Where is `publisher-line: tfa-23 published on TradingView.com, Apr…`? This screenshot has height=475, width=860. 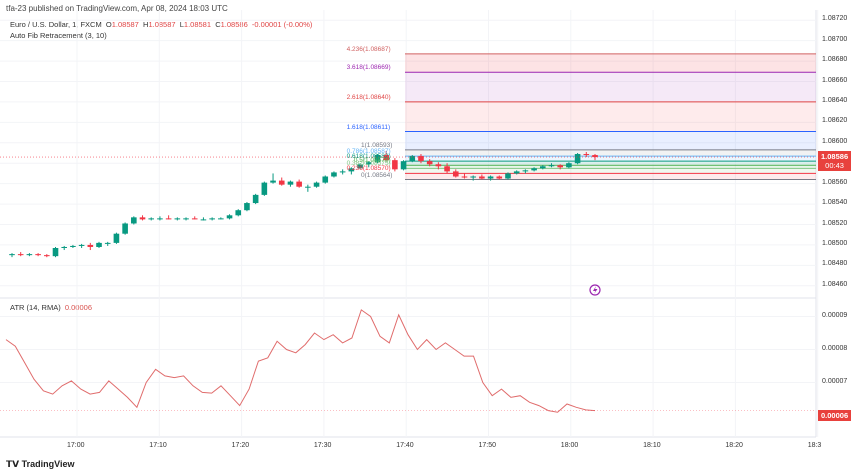 publisher-line: tfa-23 published on TradingView.com, Apr… is located at coordinates (117, 8).